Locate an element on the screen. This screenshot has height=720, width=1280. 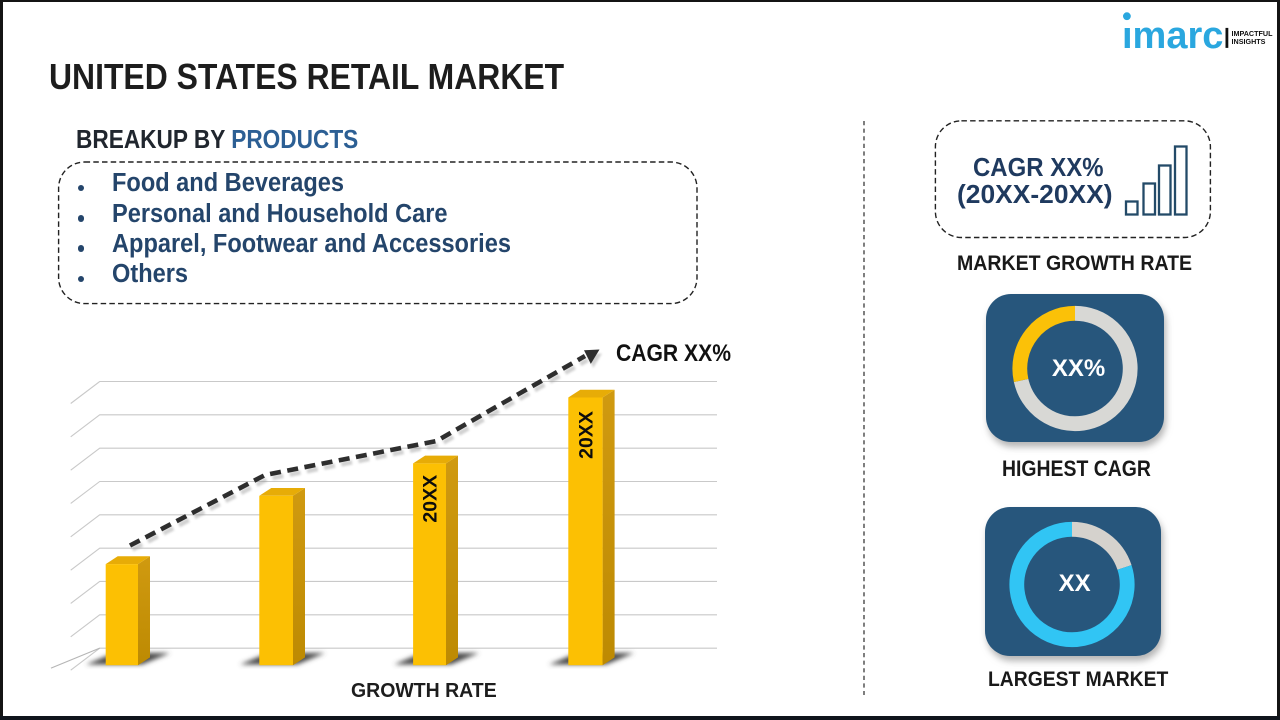
svg-text: ımarc is located at coordinates (1172, 36).